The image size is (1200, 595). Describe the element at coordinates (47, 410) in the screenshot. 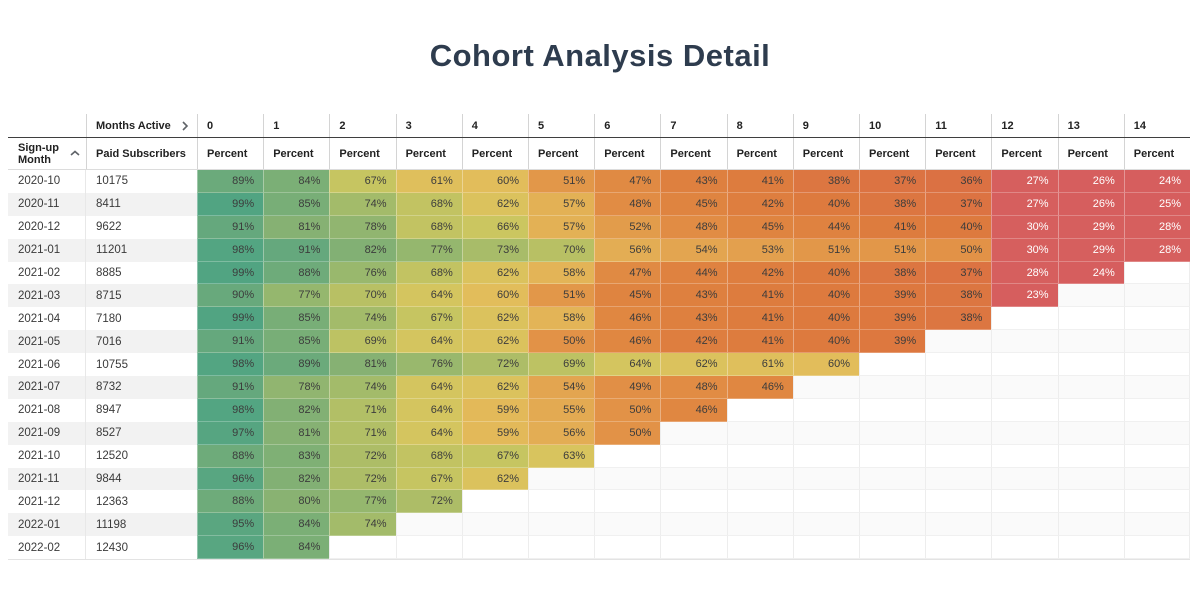

I see `signup-month-cell: 2021-08` at that location.